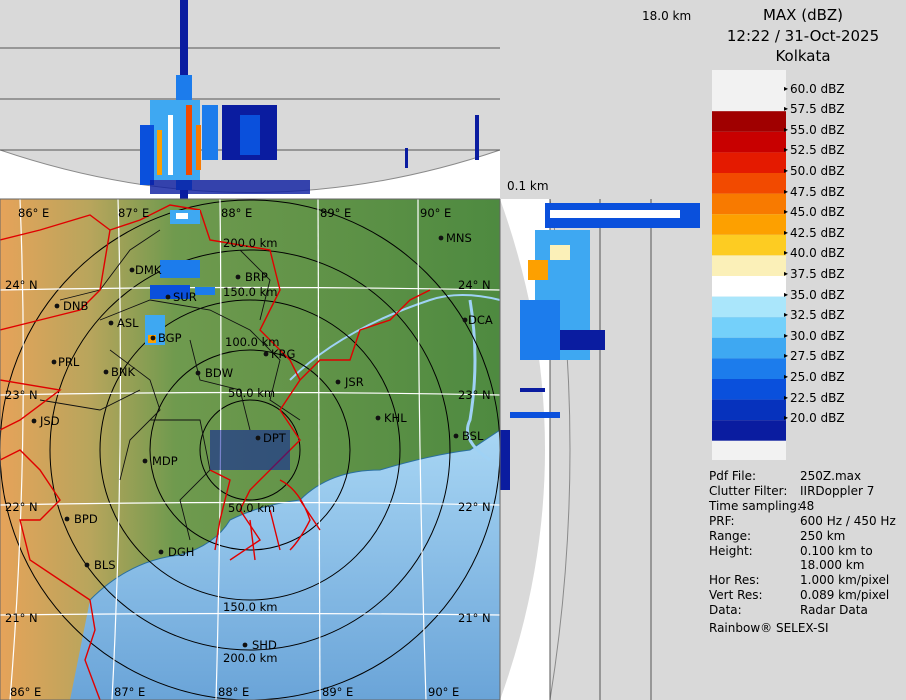 This screenshot has width=906, height=700. What do you see at coordinates (123, 372) in the screenshot?
I see `station-bnk: BNK` at bounding box center [123, 372].